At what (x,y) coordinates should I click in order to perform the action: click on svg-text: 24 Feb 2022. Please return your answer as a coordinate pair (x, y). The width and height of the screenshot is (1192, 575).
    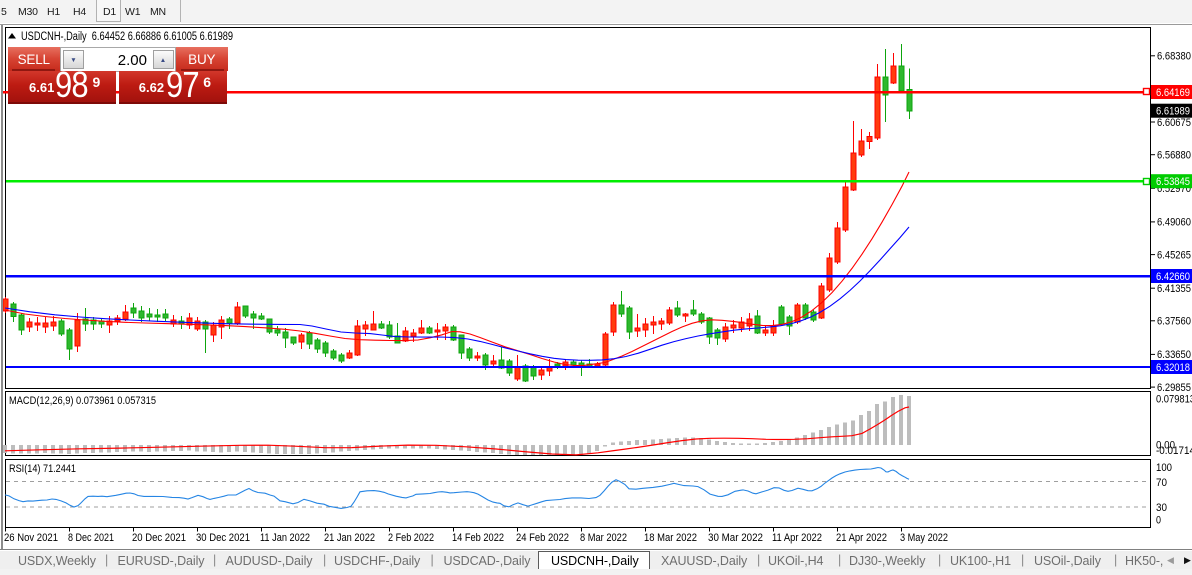
    Looking at the image, I should click on (542, 538).